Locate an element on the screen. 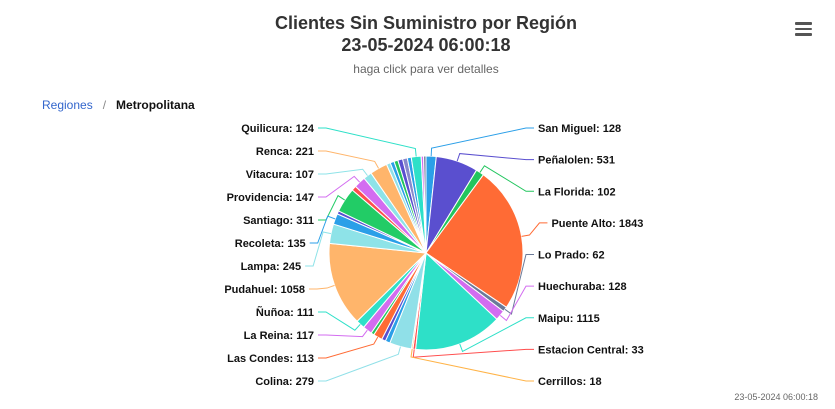 Image resolution: width=835 pixels, height=409 pixels. data-label-penalolen: Peñalolen: 531 is located at coordinates (576, 161).